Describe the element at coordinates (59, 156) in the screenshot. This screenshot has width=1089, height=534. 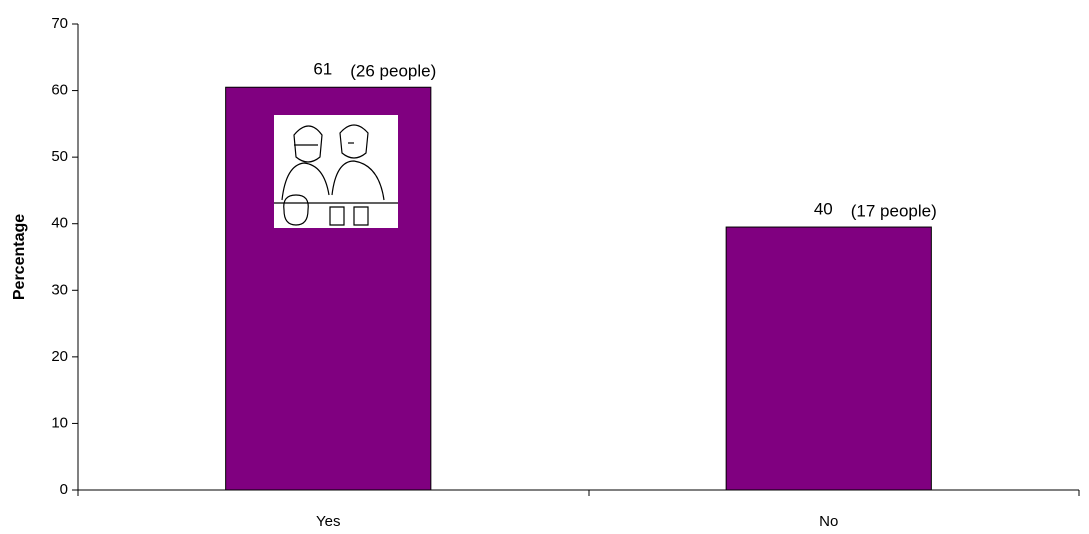
I see `y-tick-label: 50` at that location.